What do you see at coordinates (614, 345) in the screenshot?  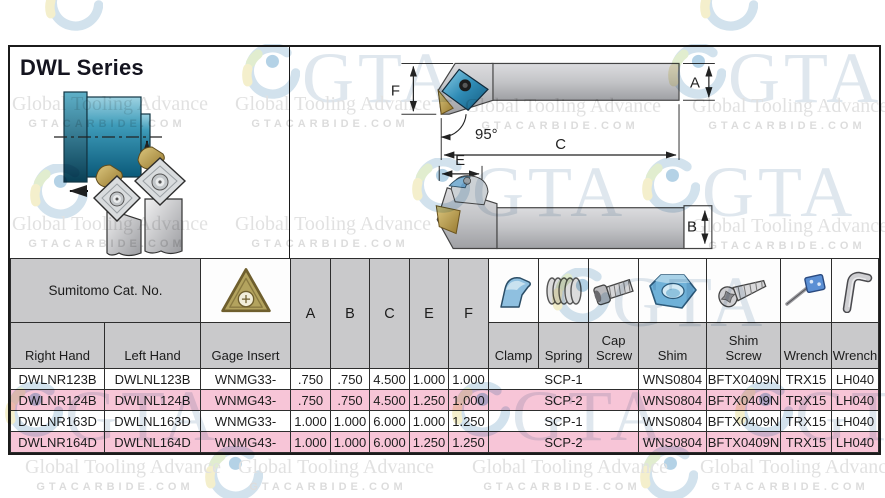 I see `cap-screw-header: Cap Screw` at bounding box center [614, 345].